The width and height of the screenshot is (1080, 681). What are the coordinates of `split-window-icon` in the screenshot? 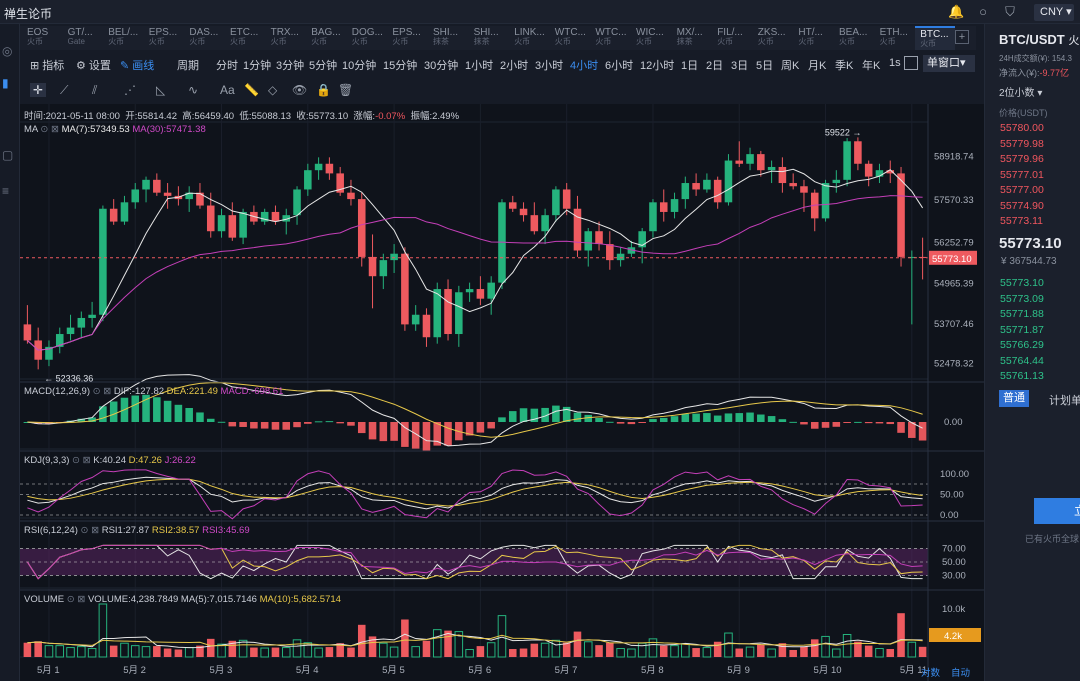 It's located at (911, 63).